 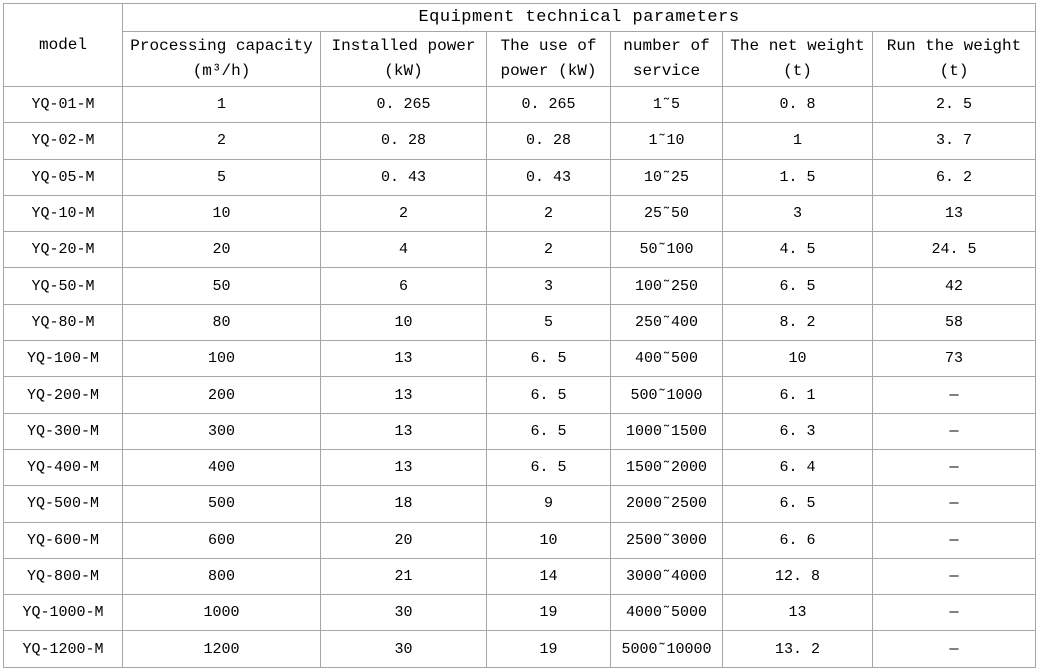 What do you see at coordinates (666, 141) in the screenshot?
I see `number-of-service-cell: 1˜10` at bounding box center [666, 141].